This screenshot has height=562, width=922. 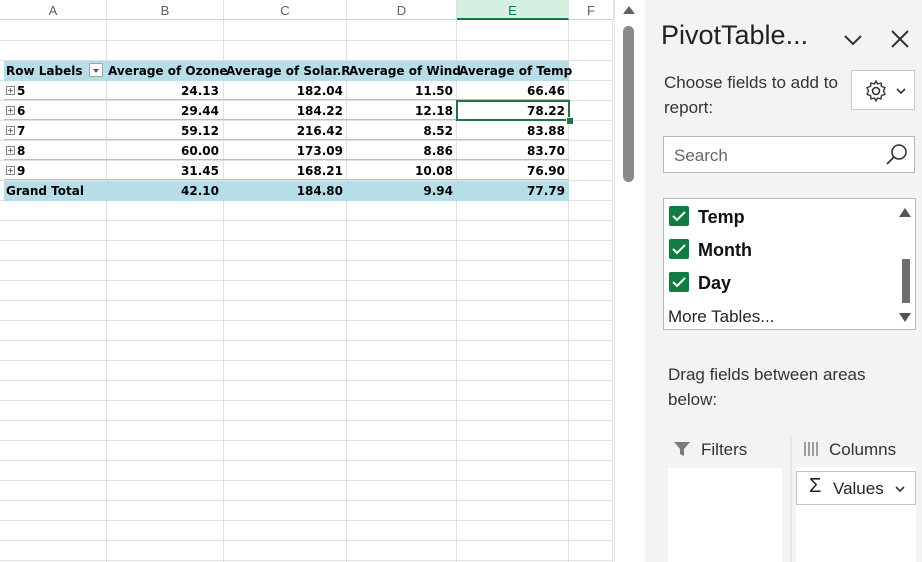 What do you see at coordinates (200, 151) in the screenshot?
I see `pivot-value-cell: 60.00` at bounding box center [200, 151].